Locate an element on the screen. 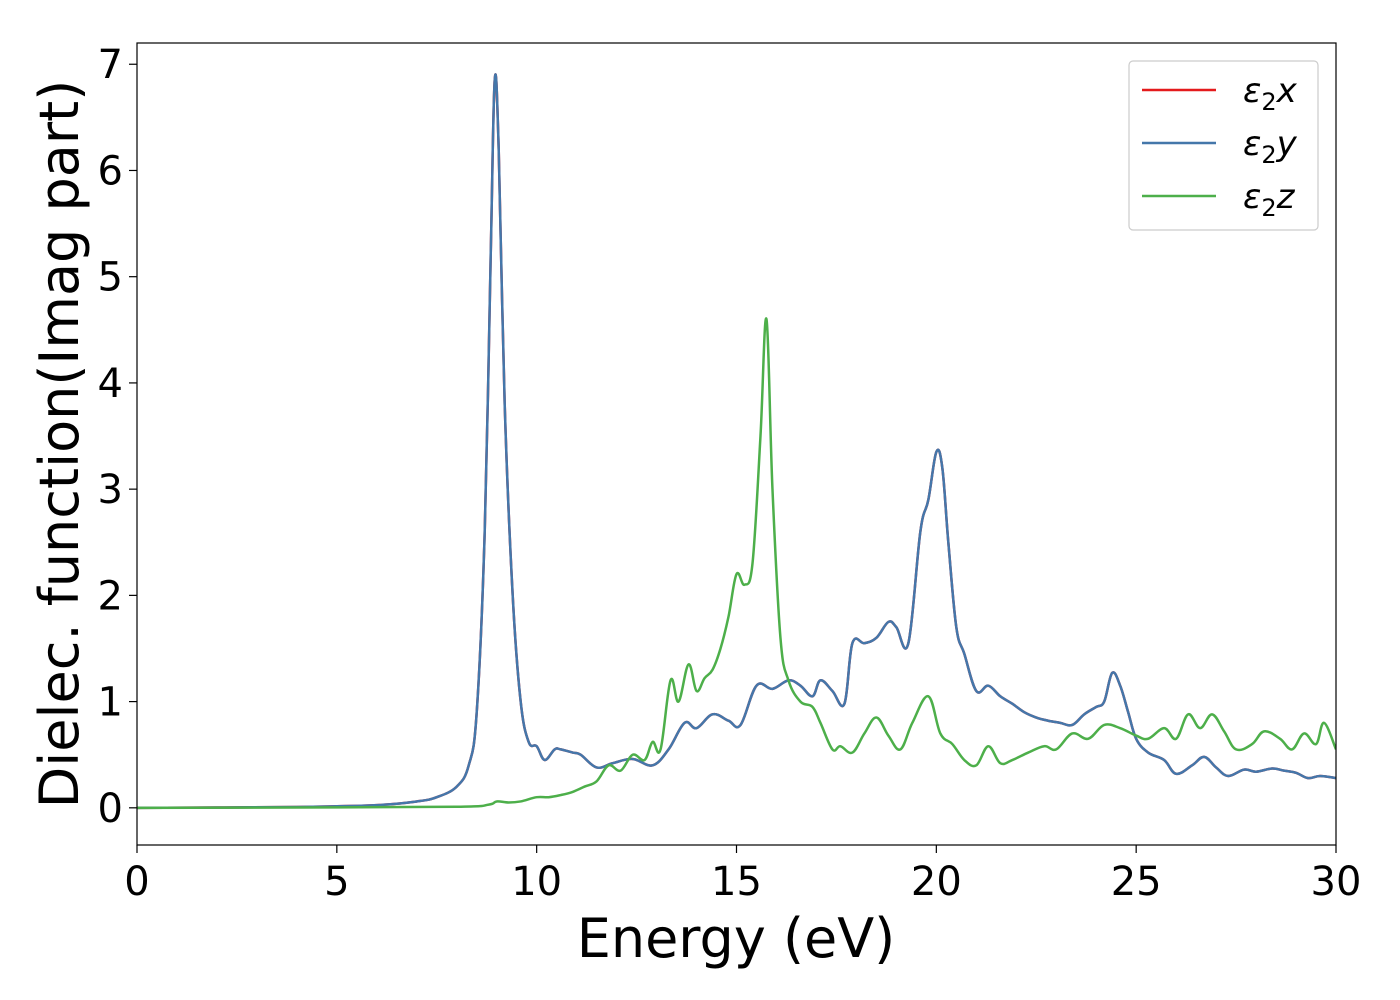  x-tick-label: 0 is located at coordinates (136, 882).